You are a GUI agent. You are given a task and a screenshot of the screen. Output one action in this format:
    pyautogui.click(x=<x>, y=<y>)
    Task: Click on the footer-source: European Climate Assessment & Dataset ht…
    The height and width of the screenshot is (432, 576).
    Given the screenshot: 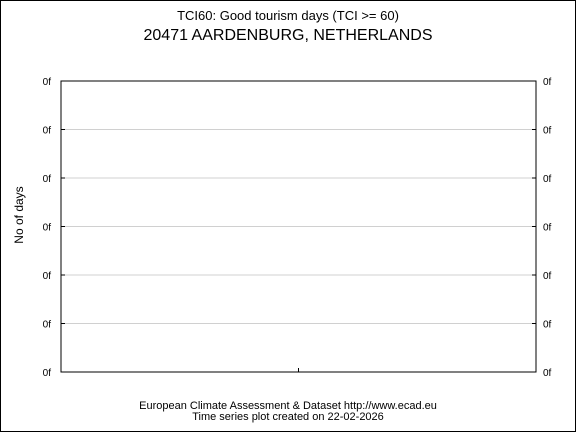 What is the action you would take?
    pyautogui.click(x=288, y=406)
    